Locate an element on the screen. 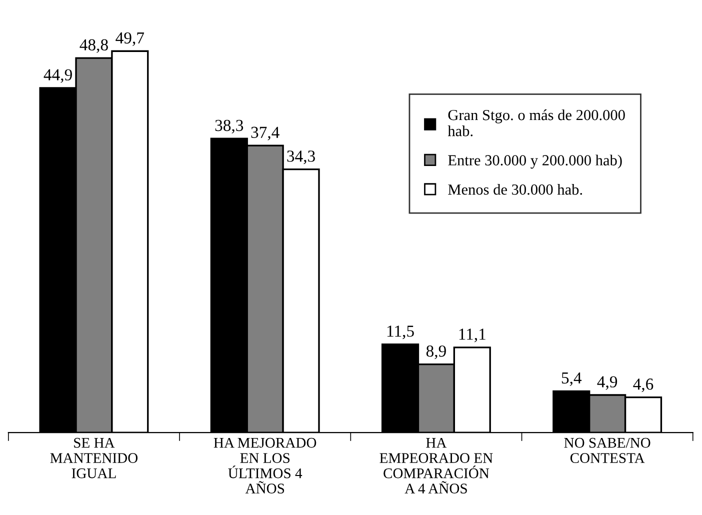 Image resolution: width=702 pixels, height=515 pixels. data-label: 48,8 is located at coordinates (94, 46).